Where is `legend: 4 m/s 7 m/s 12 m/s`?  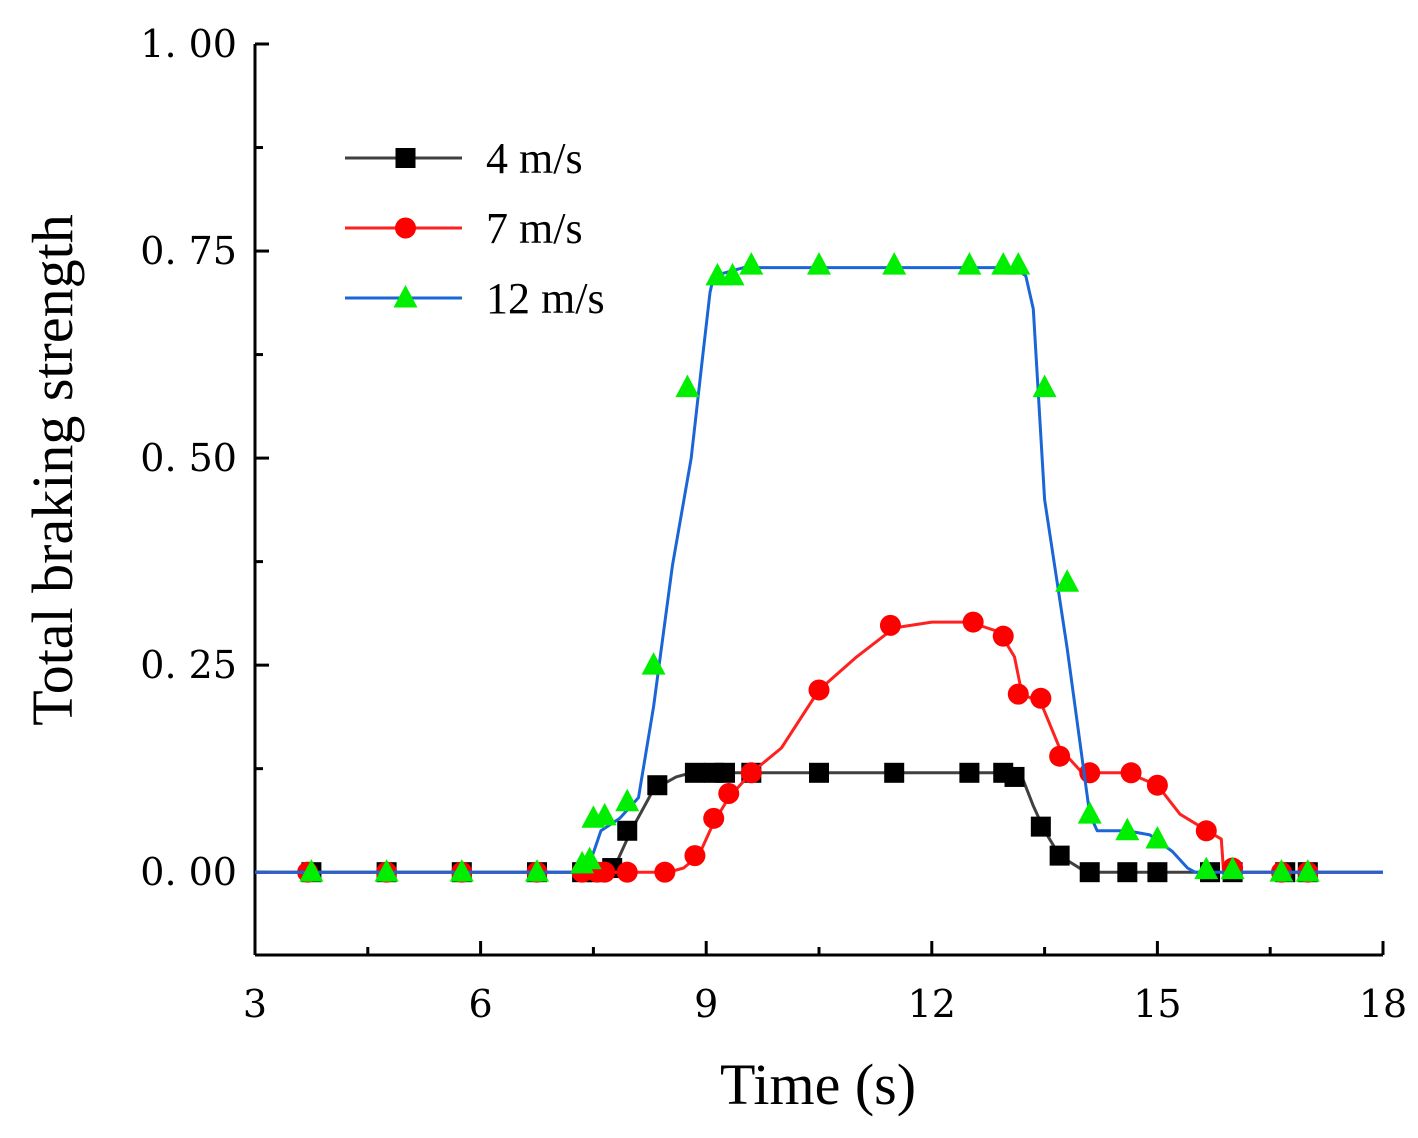
legend: 4 m/s 7 m/s 12 m/s is located at coordinates (475, 228).